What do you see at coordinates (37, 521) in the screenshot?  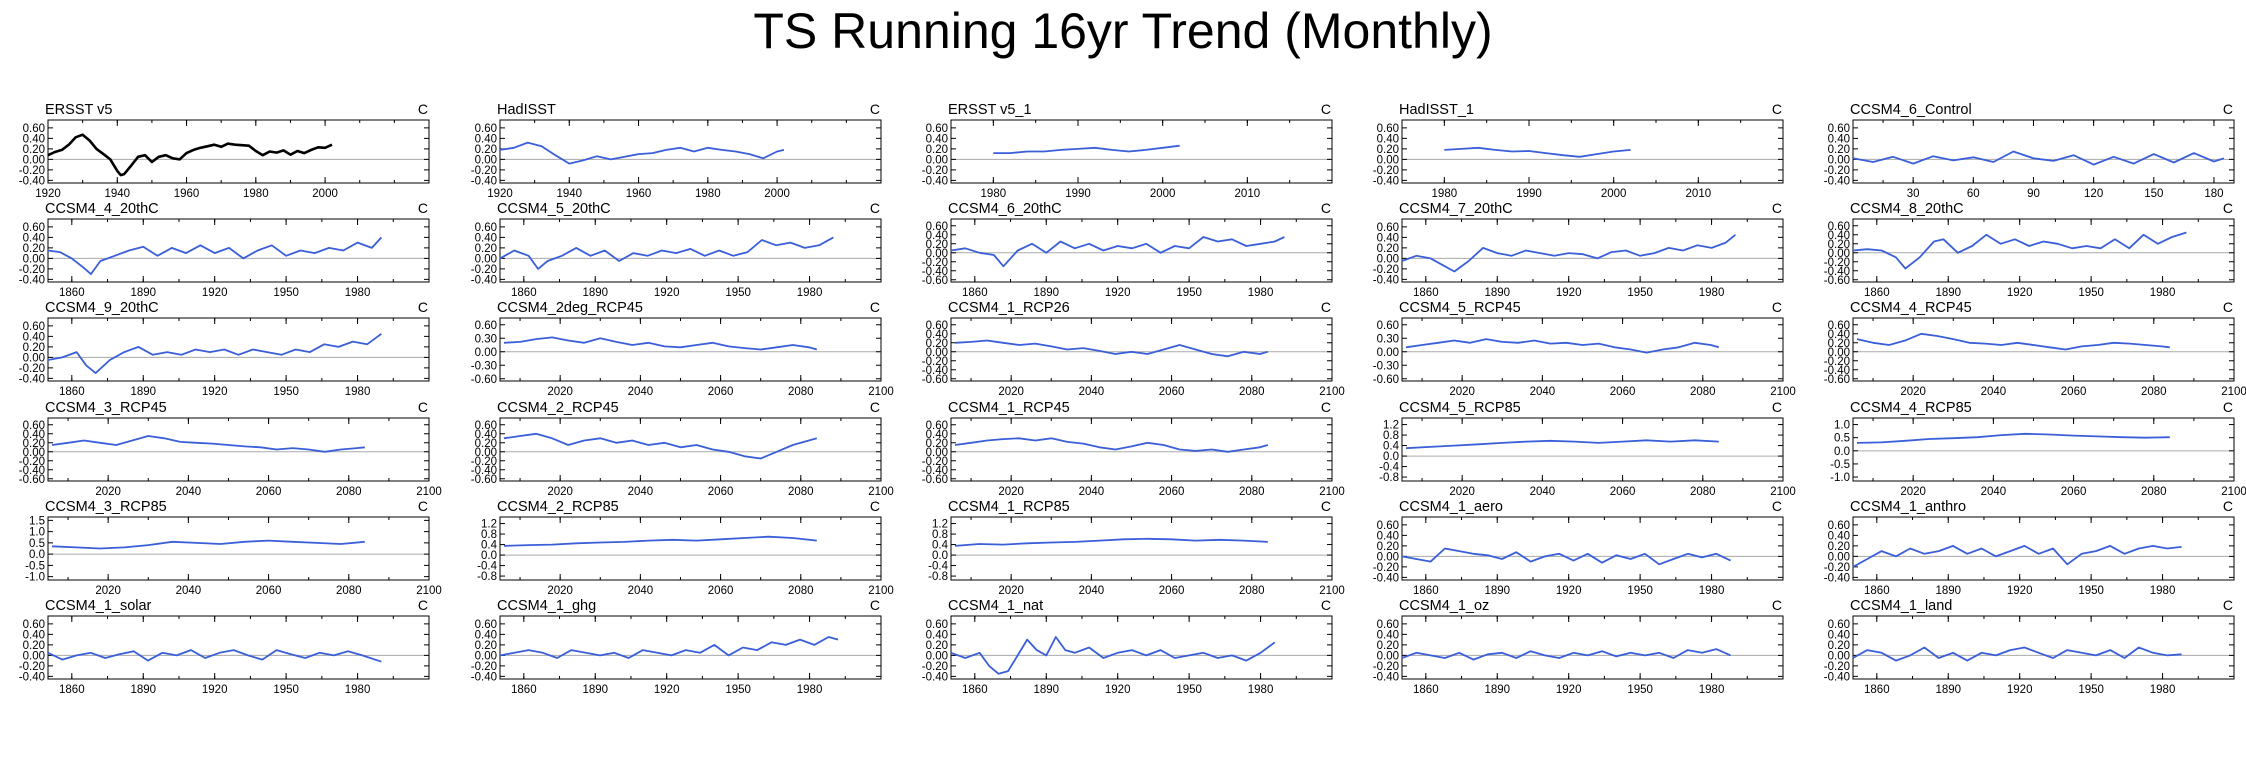 I see `y-tick-label: 1.5` at bounding box center [37, 521].